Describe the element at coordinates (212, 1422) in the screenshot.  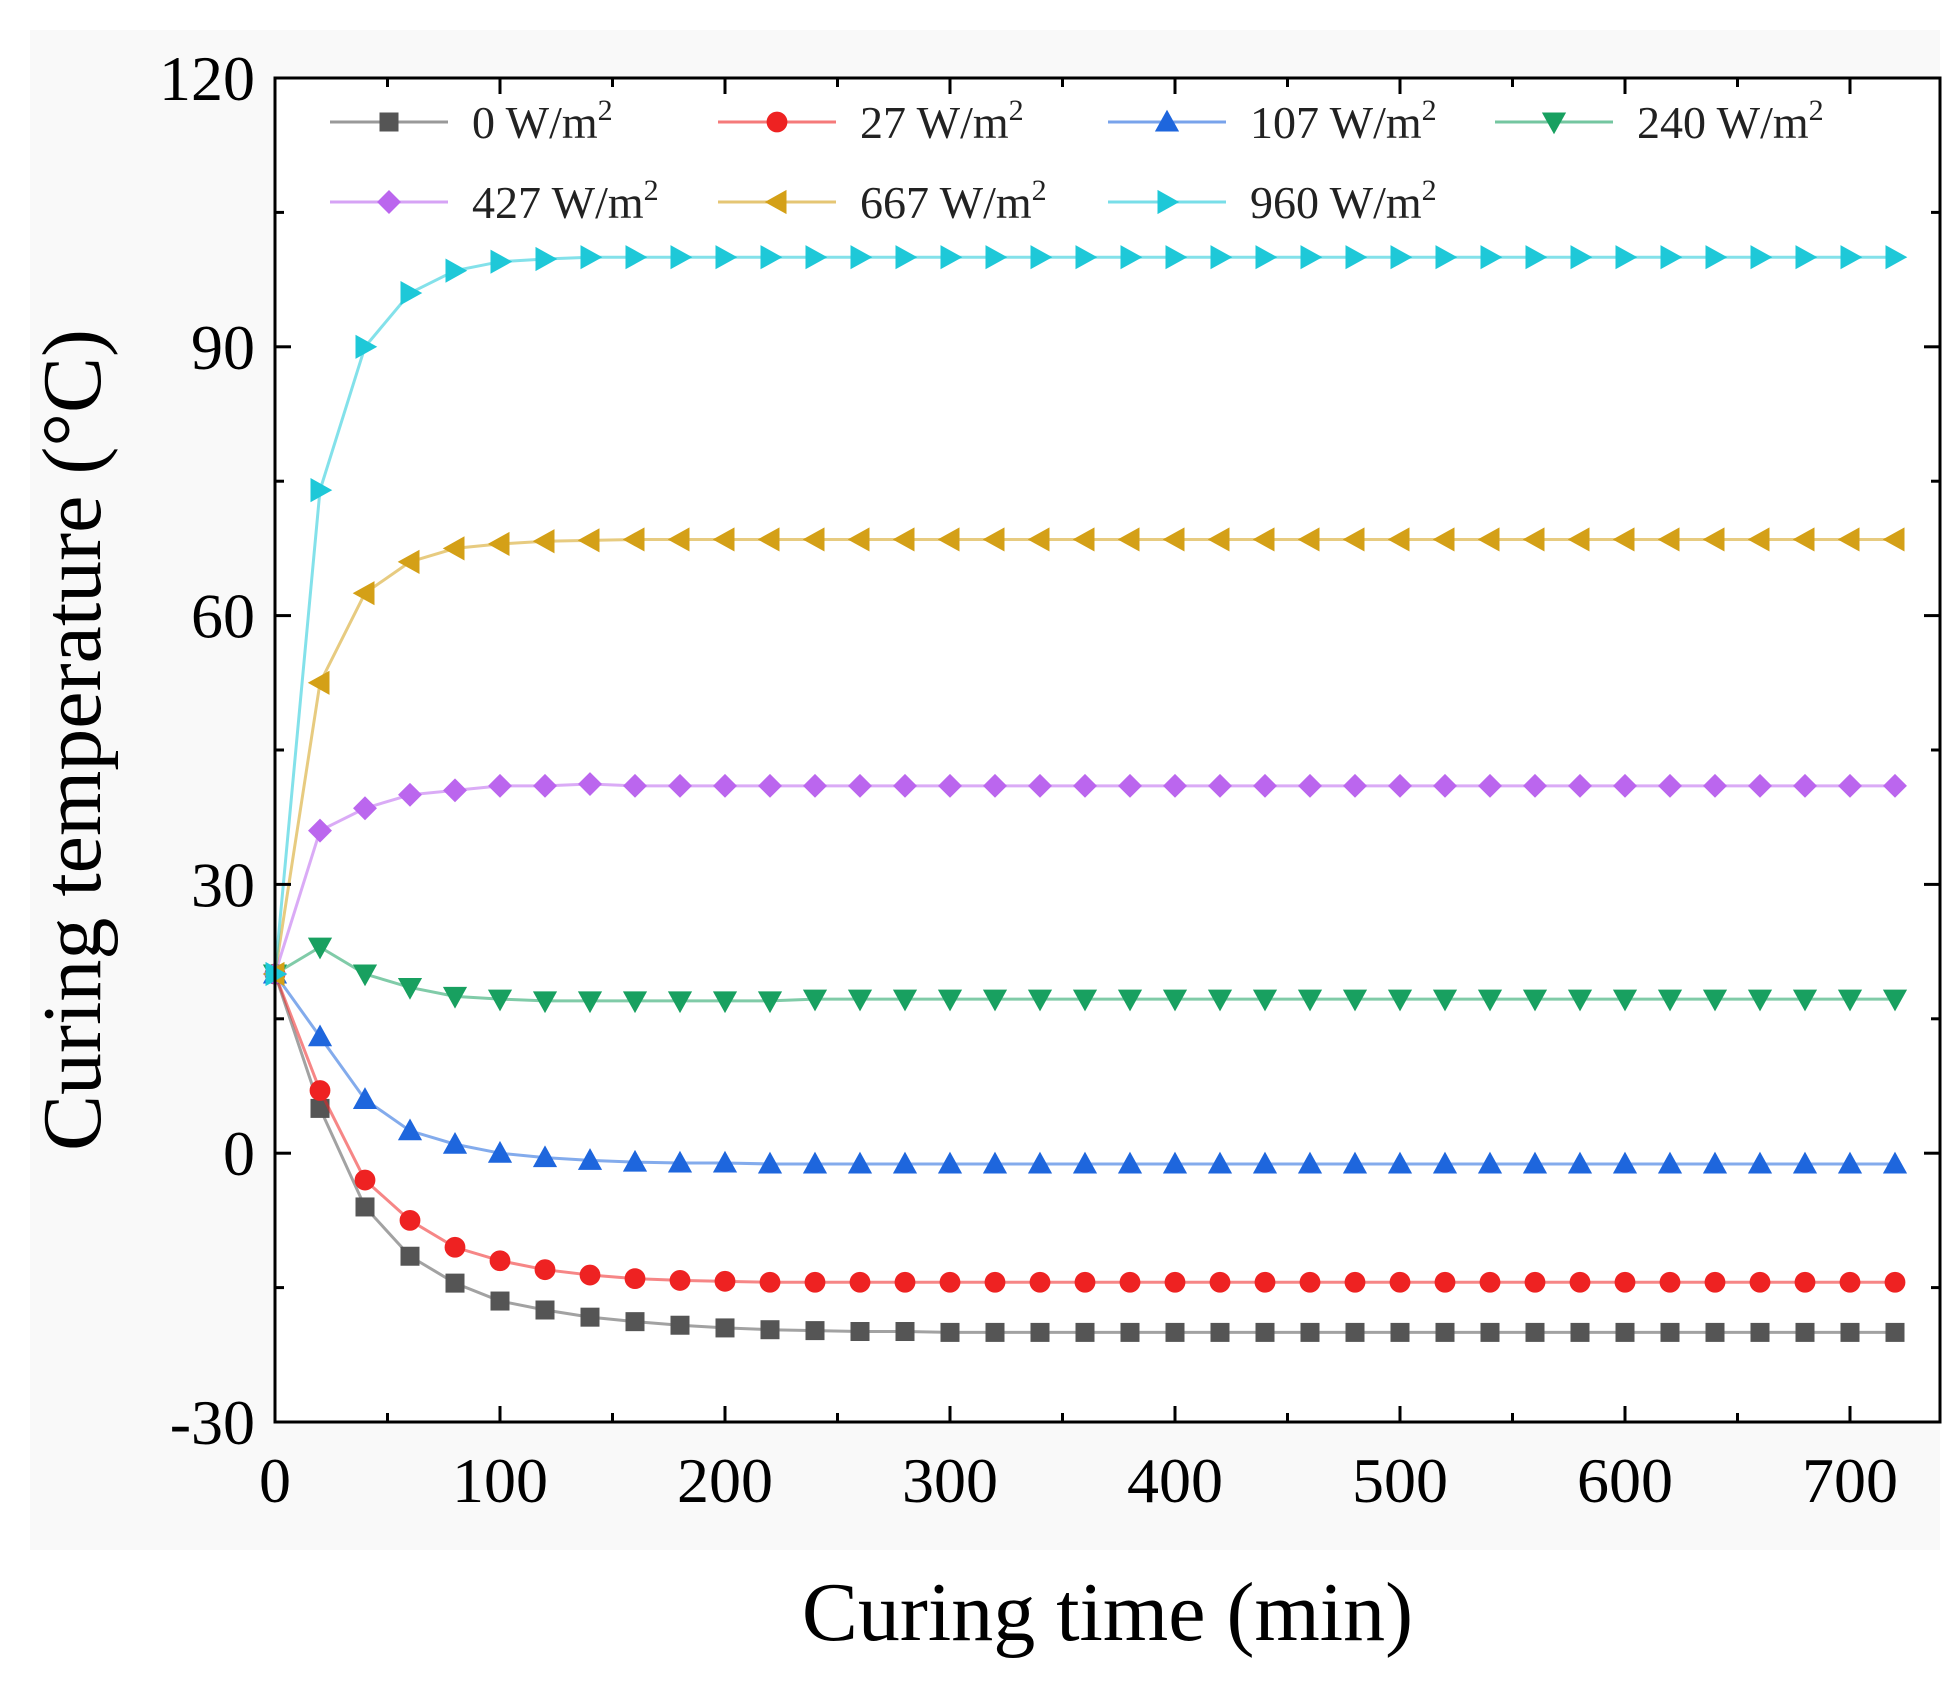
I see `y-tick-label: -30` at that location.